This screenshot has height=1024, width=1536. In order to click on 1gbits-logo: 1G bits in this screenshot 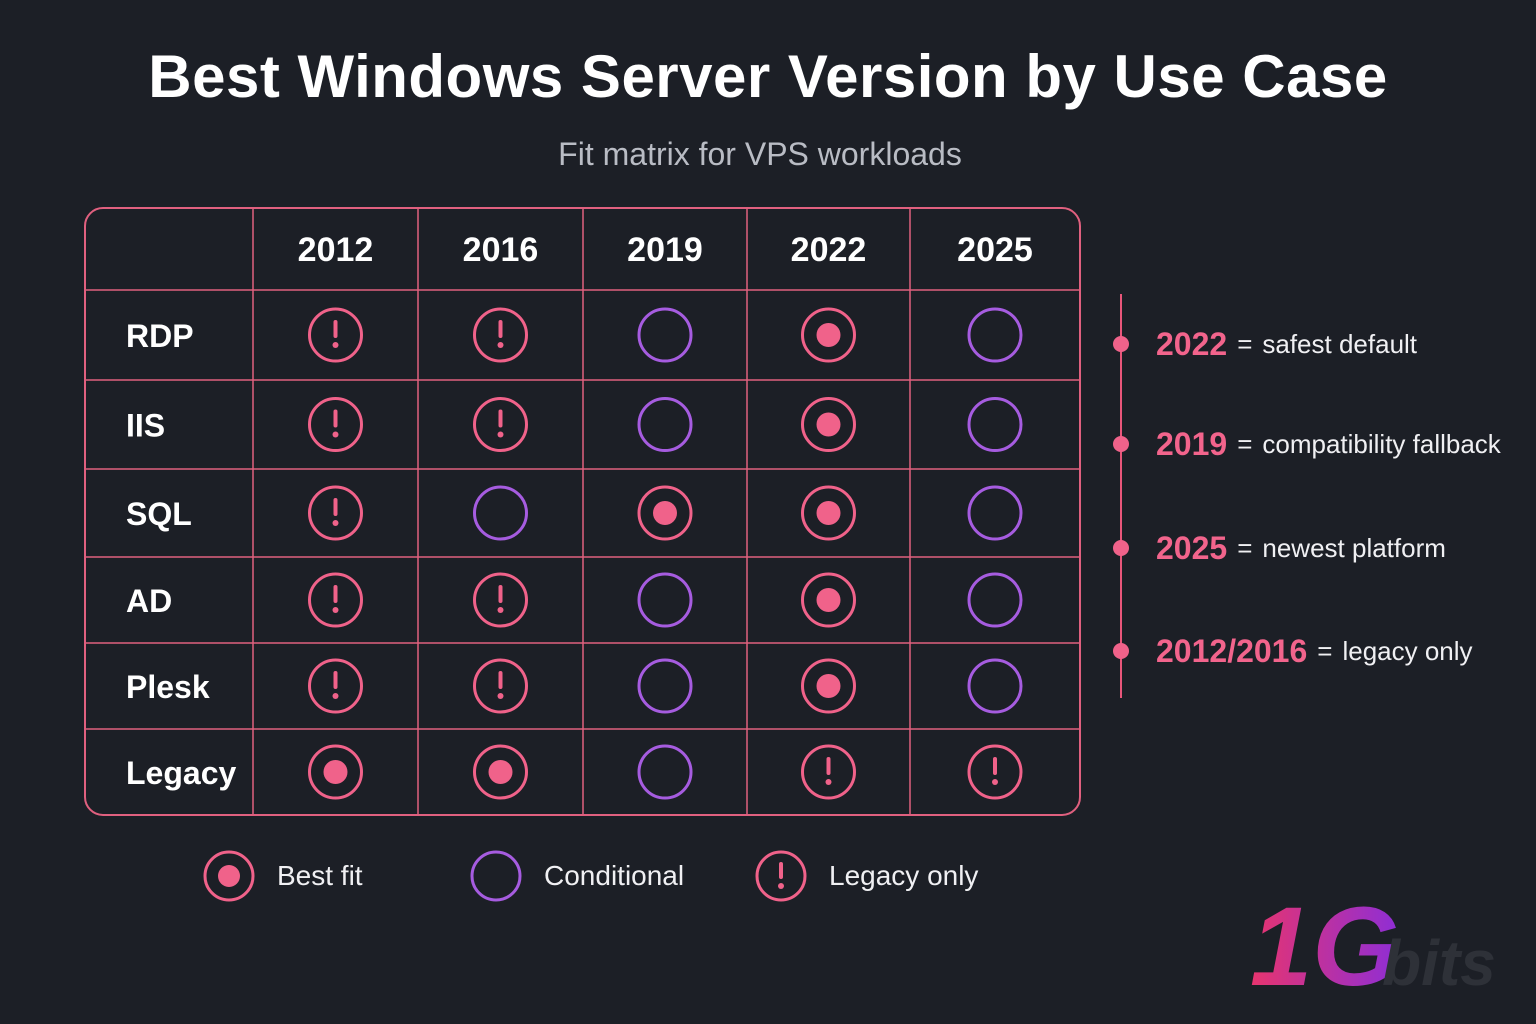, I will do `click(1373, 945)`.